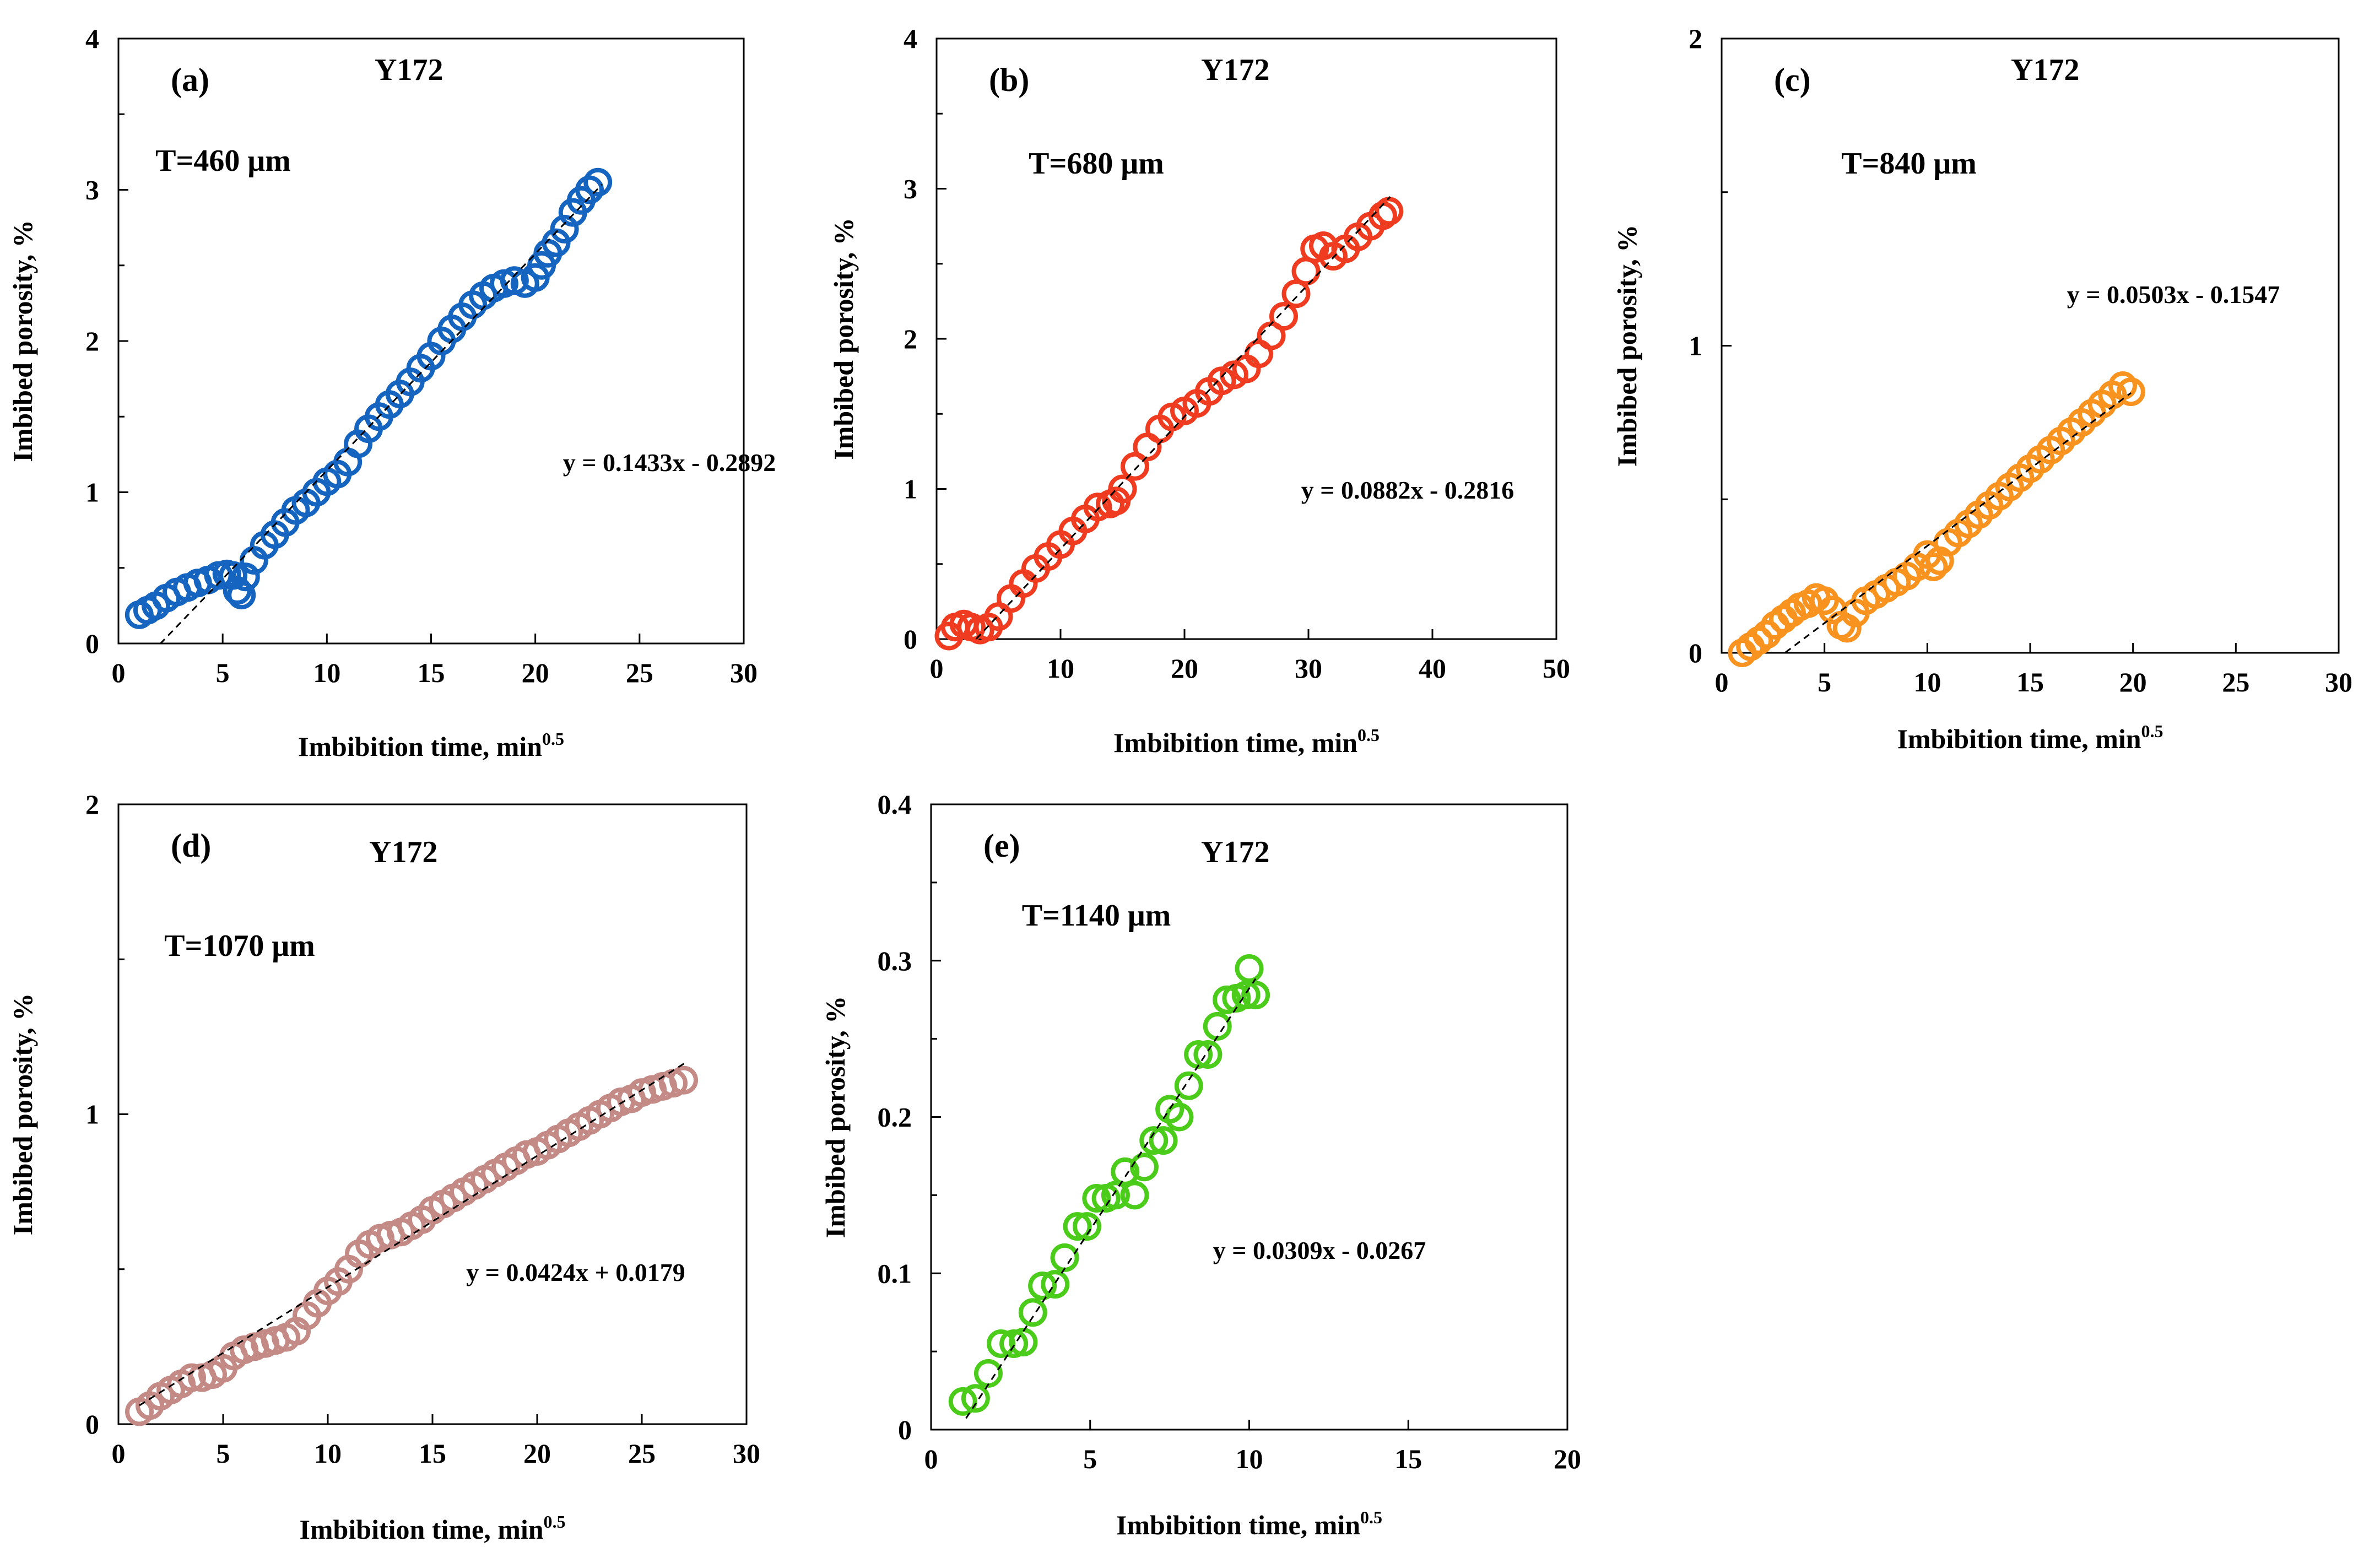  Describe the element at coordinates (575, 1272) in the screenshot. I see `fit-equation: y = 0.0424x + 0.0179` at that location.